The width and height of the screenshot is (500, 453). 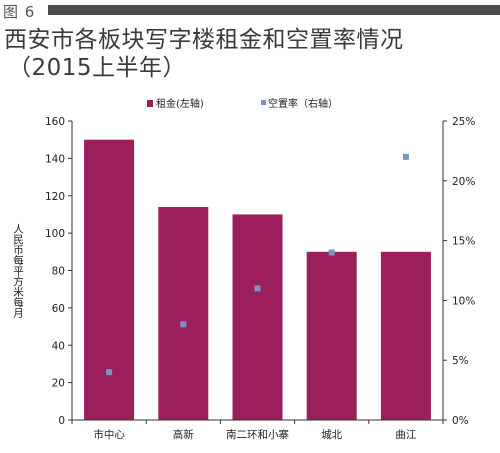 What do you see at coordinates (463, 242) in the screenshot?
I see `y2-tick-label-3: 15%` at bounding box center [463, 242].